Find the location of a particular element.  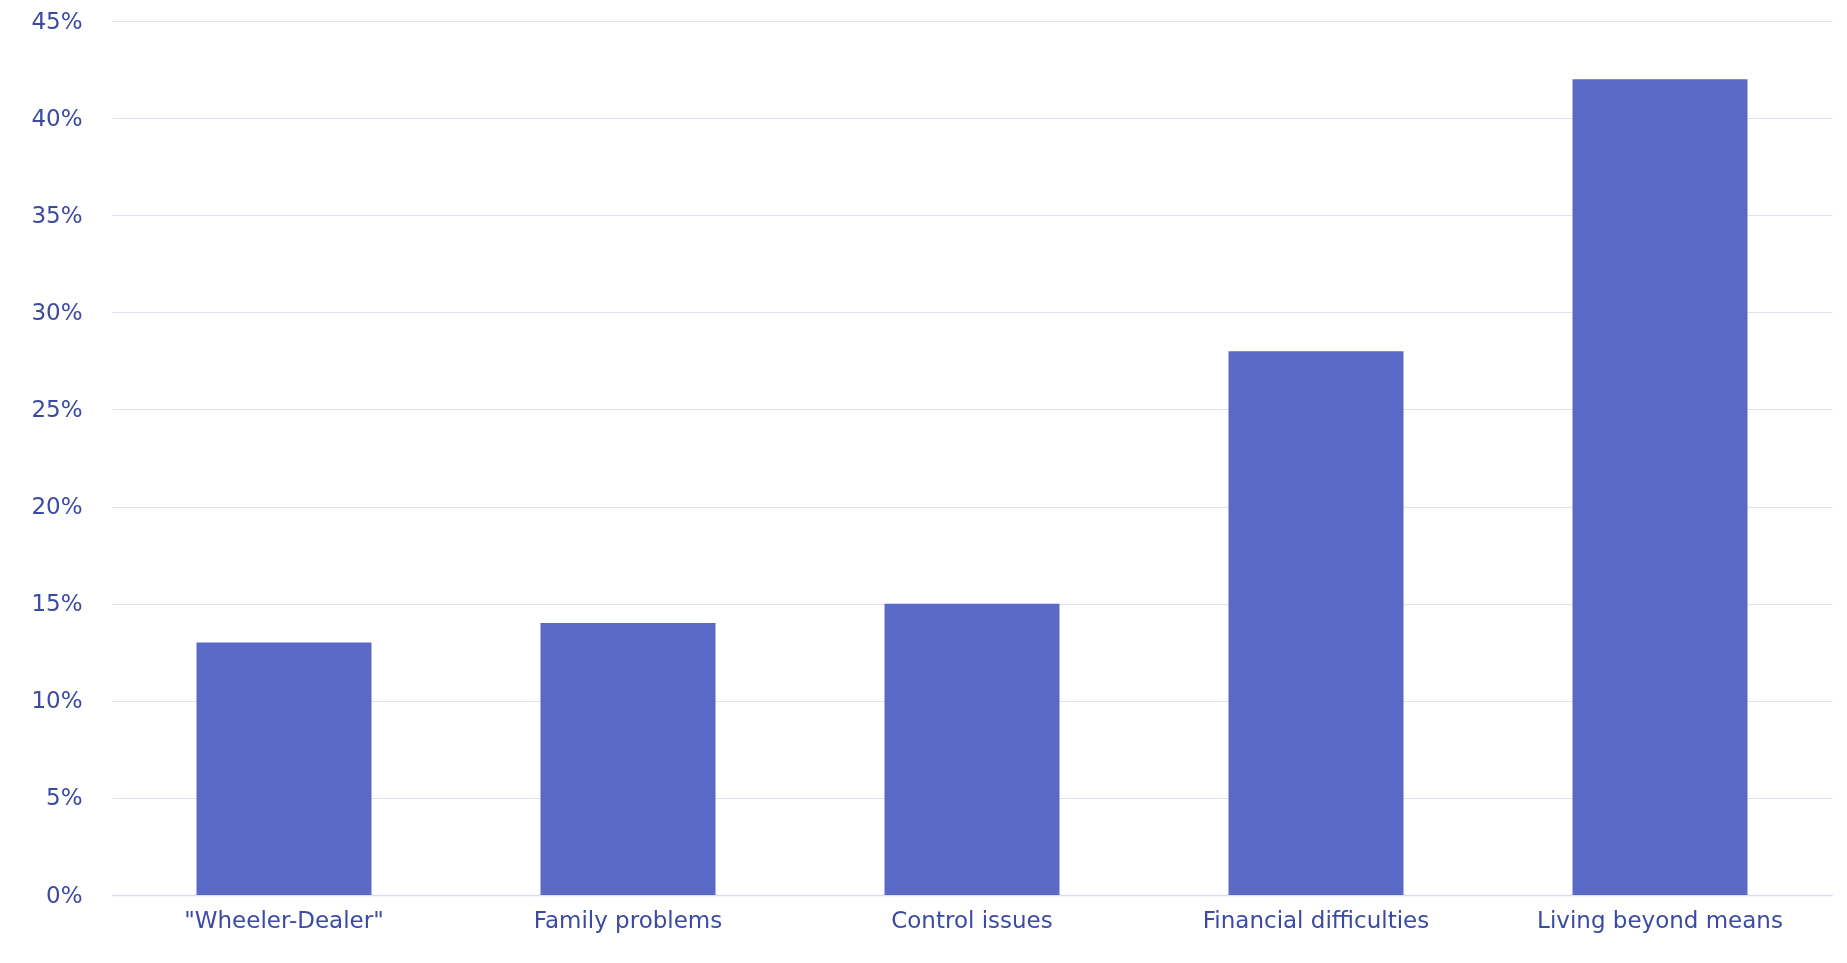

x-tick-label: Living beyond means is located at coordinates (1660, 919).